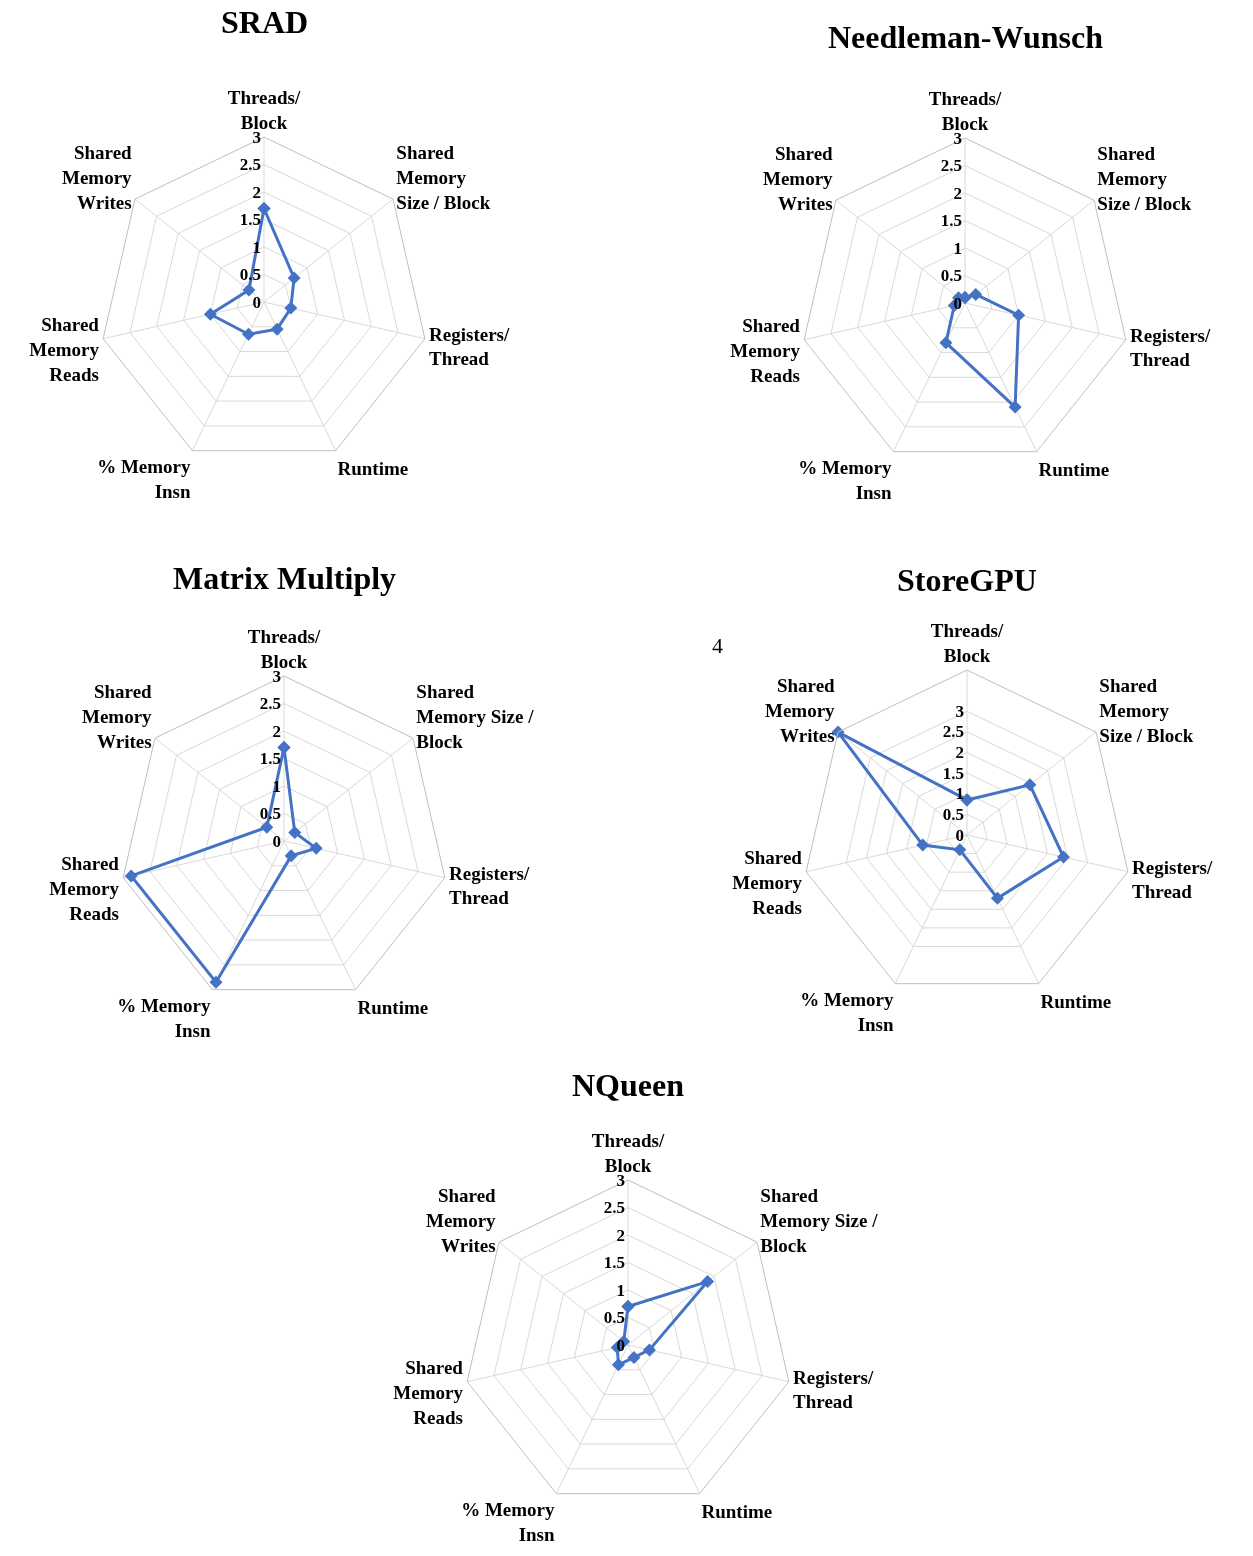 Image resolution: width=1253 pixels, height=1556 pixels. I want to click on chart-title: NQueen, so click(628, 1085).